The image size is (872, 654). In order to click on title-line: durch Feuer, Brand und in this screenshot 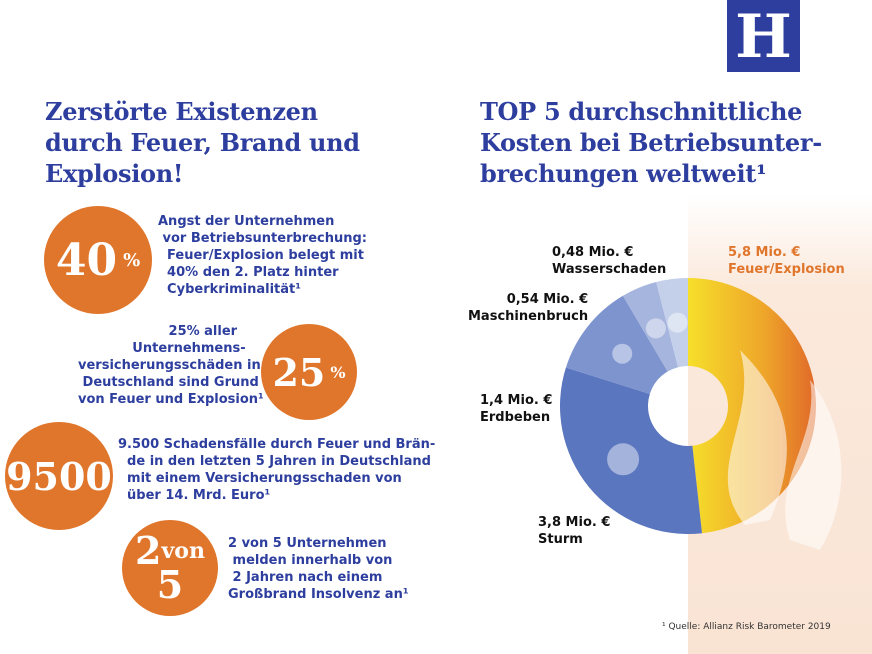, I will do `click(202, 142)`.